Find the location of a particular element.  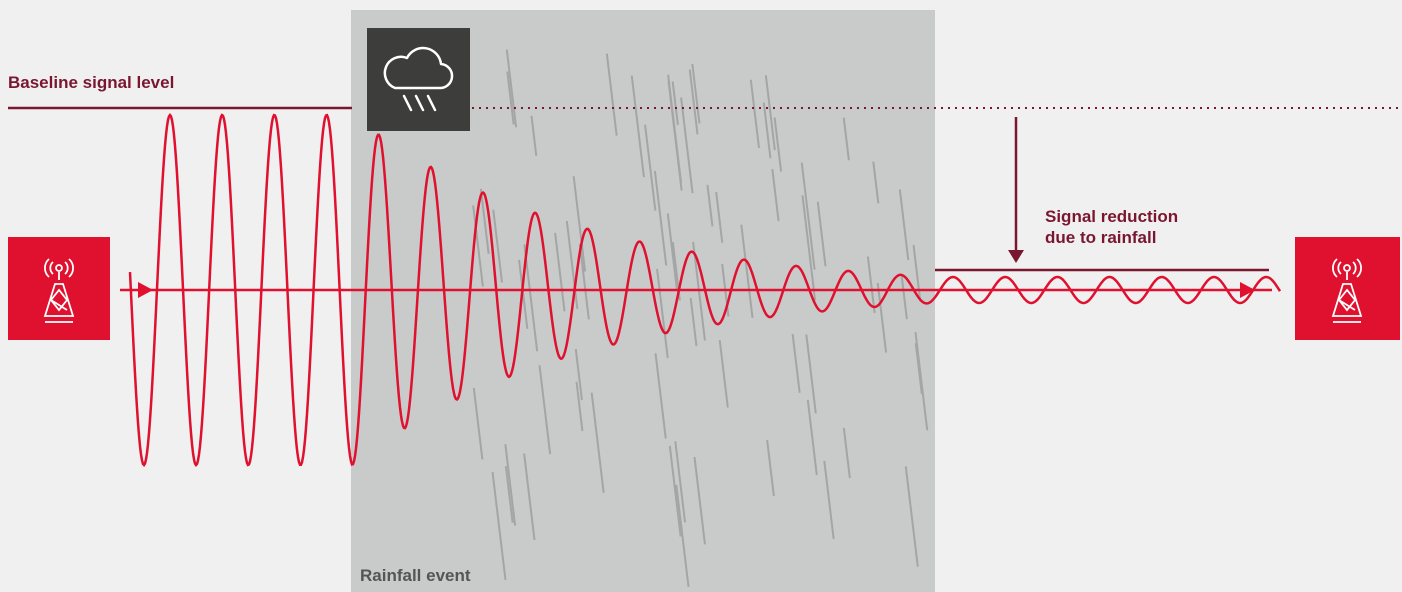

rainfall-label: Rainfall event is located at coordinates (415, 575).